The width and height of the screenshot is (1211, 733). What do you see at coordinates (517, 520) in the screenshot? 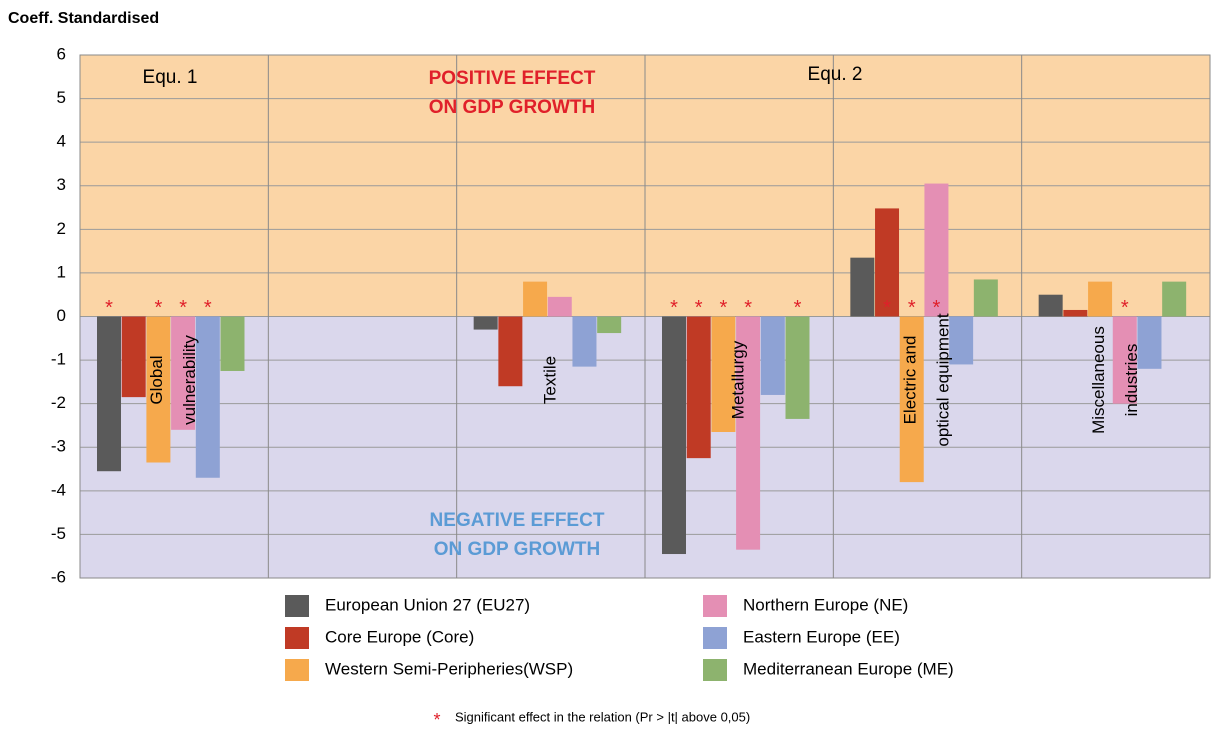
I see `negative-note: NEGATIVE EFFECT` at bounding box center [517, 520].